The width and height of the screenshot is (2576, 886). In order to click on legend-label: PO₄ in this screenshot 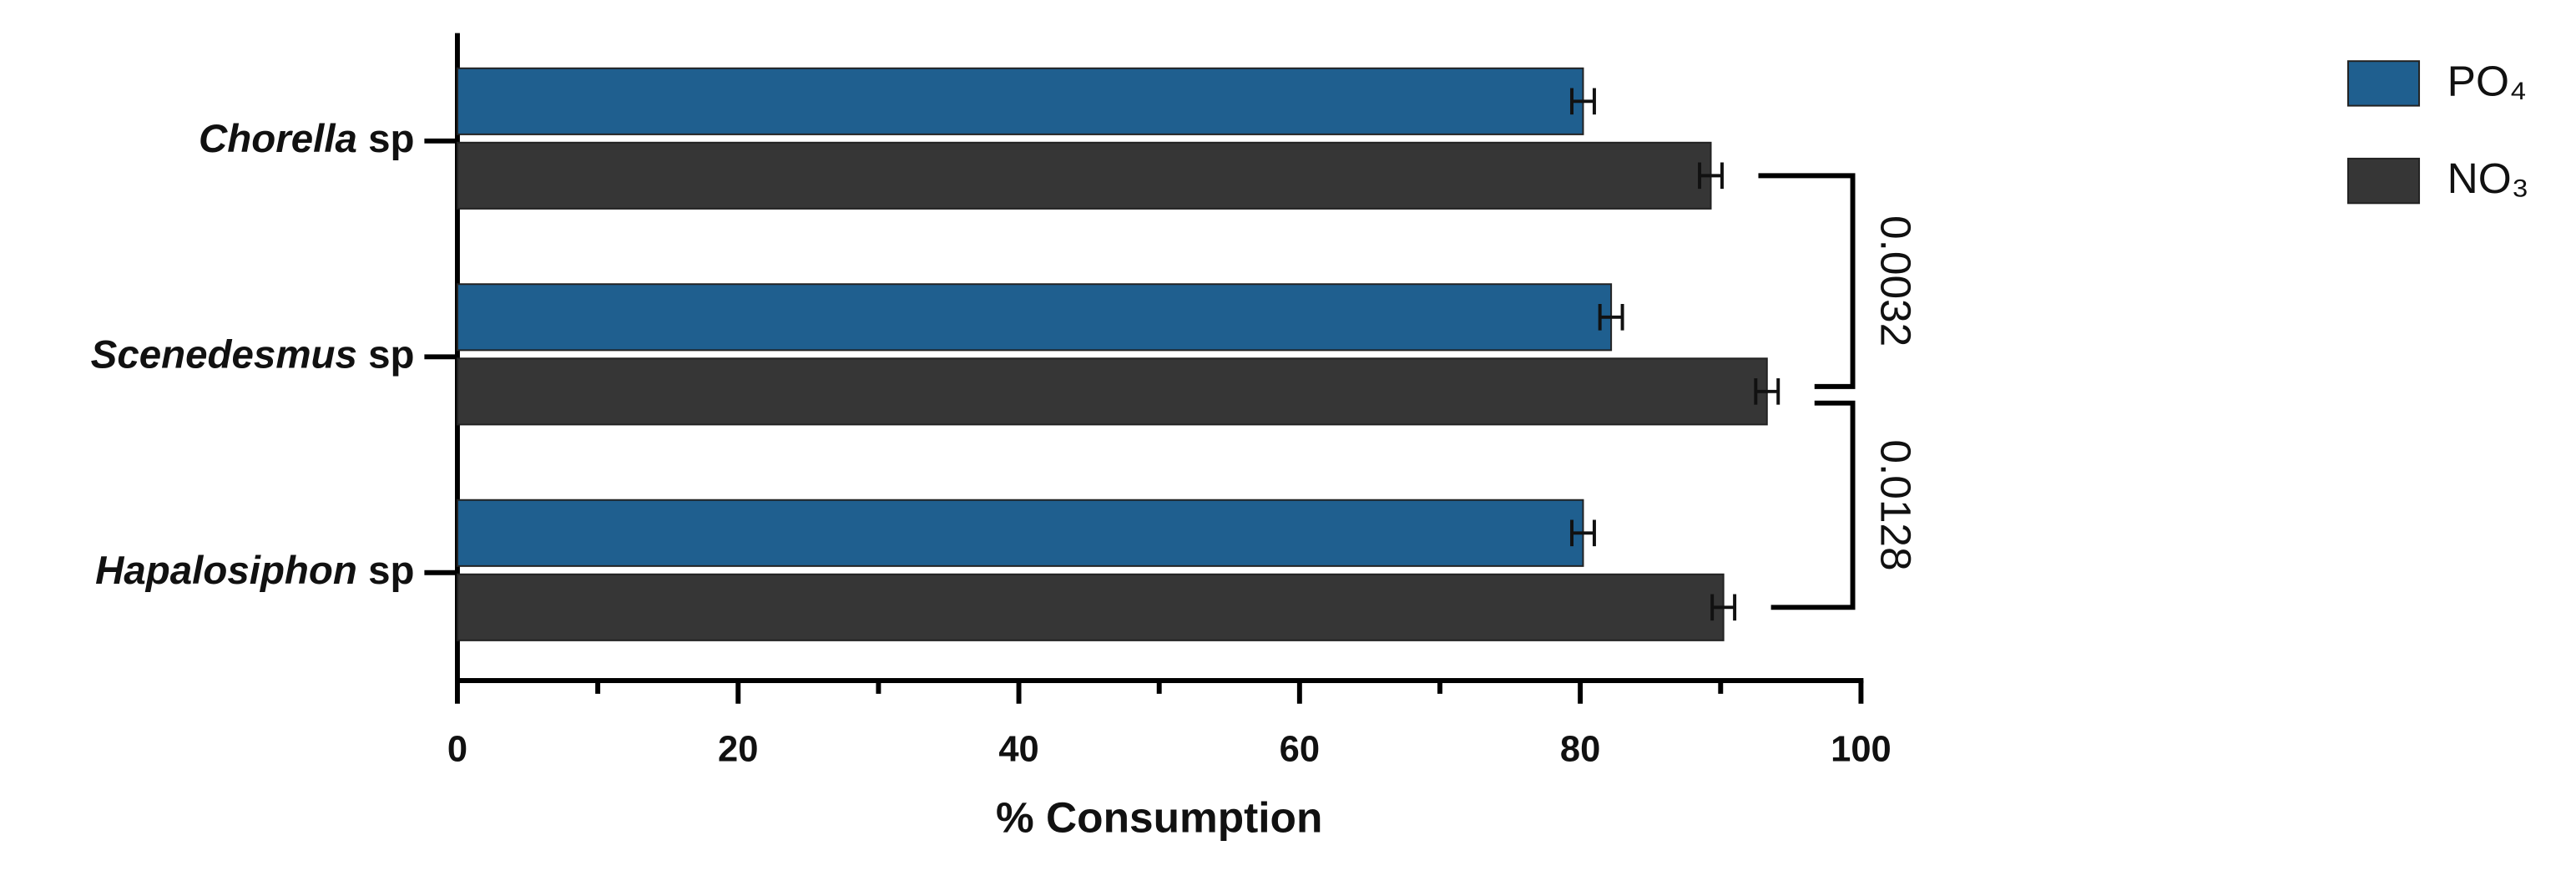, I will do `click(2487, 80)`.